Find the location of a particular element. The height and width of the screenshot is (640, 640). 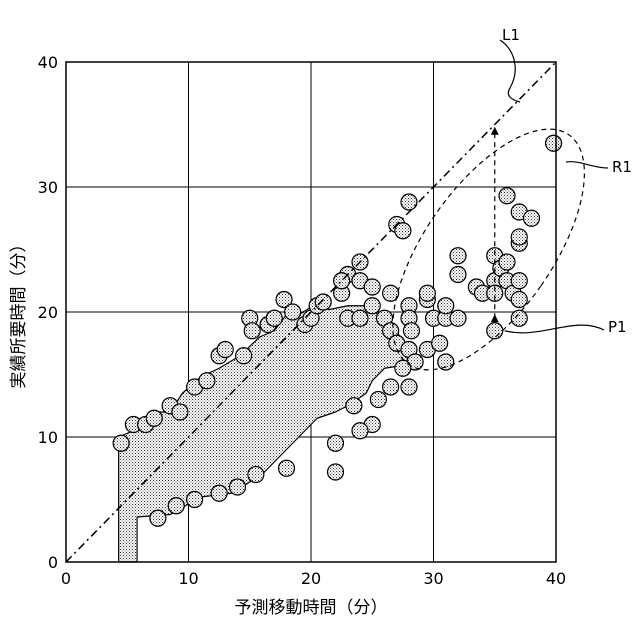

y-tick-label: 10 is located at coordinates (48, 437).